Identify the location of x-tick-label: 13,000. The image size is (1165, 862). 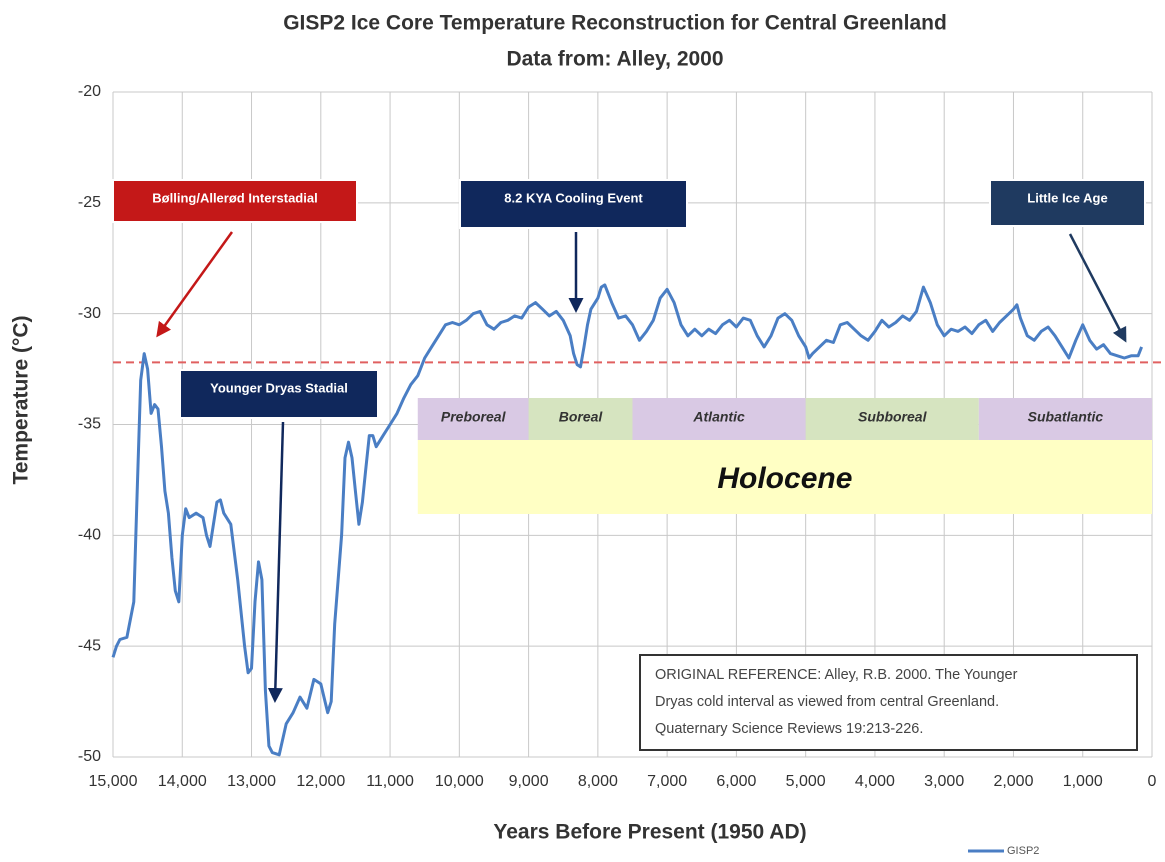
(251, 781).